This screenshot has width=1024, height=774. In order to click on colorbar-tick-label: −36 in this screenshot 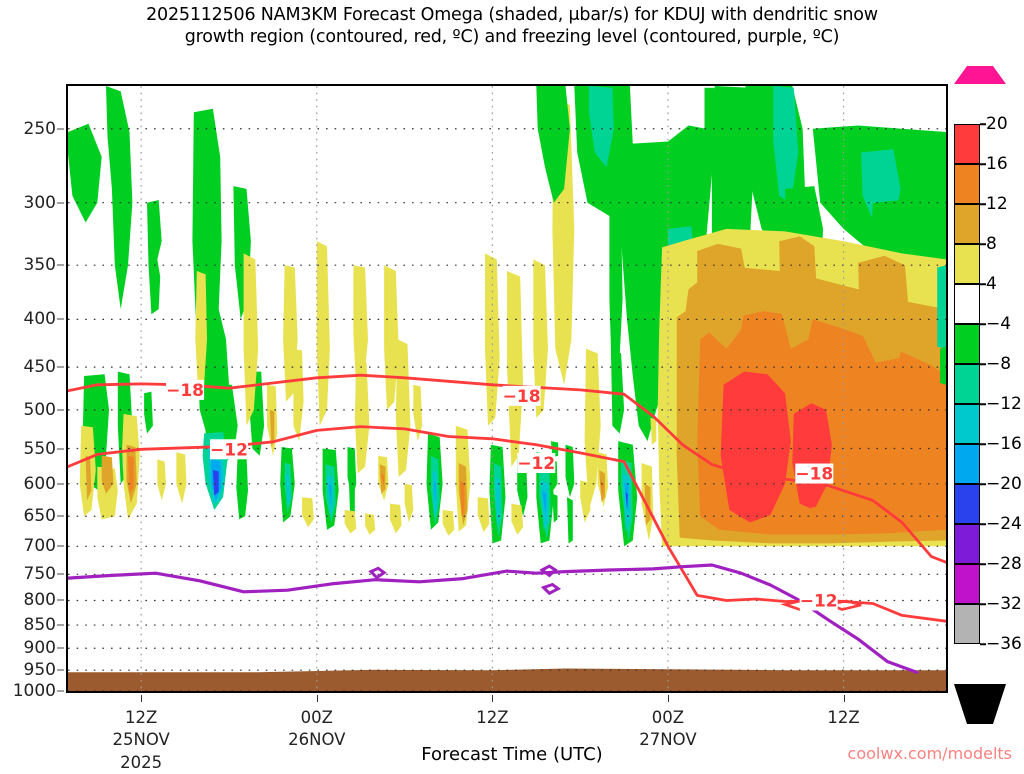, I will do `click(1004, 644)`.